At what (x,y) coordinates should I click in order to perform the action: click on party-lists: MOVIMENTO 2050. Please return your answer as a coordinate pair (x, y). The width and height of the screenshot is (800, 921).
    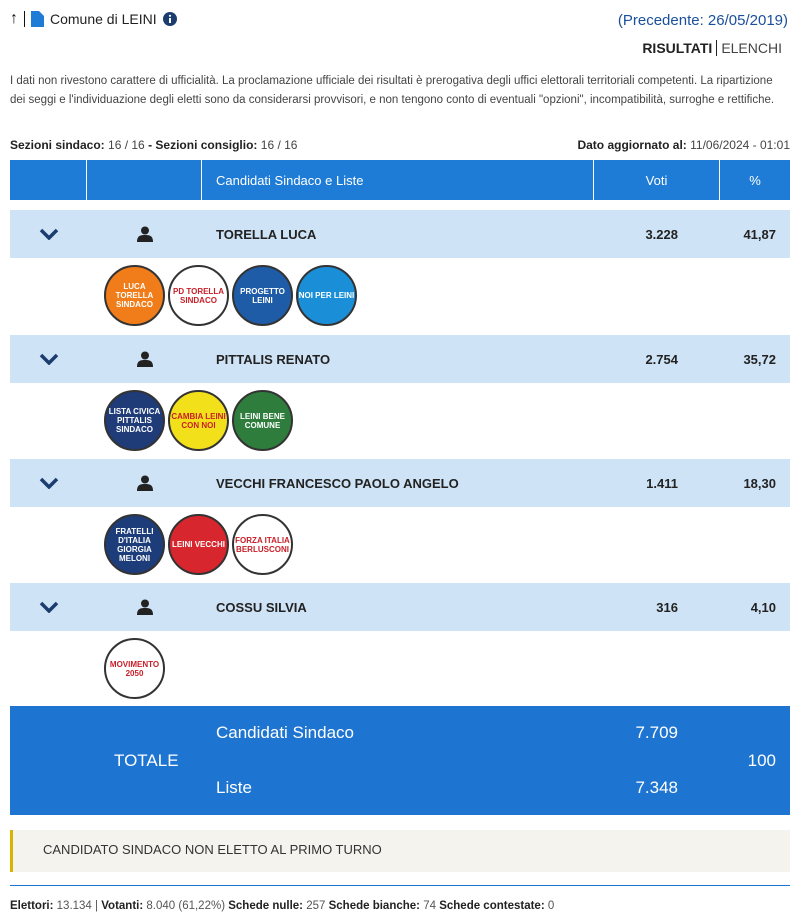
    Looking at the image, I should click on (134, 668).